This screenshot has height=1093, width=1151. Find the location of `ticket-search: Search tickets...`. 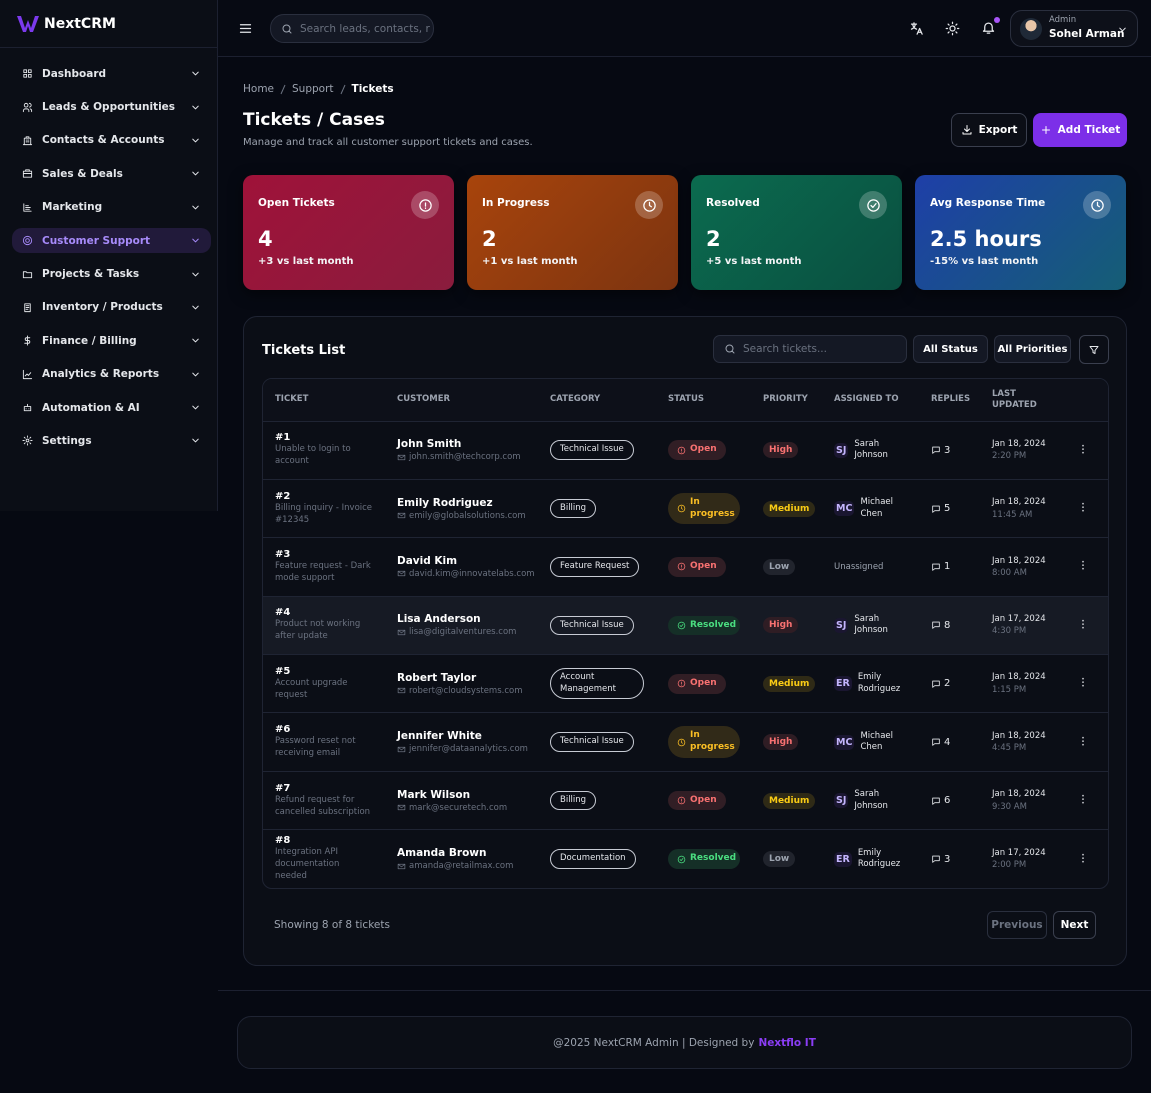

ticket-search: Search tickets... is located at coordinates (810, 349).